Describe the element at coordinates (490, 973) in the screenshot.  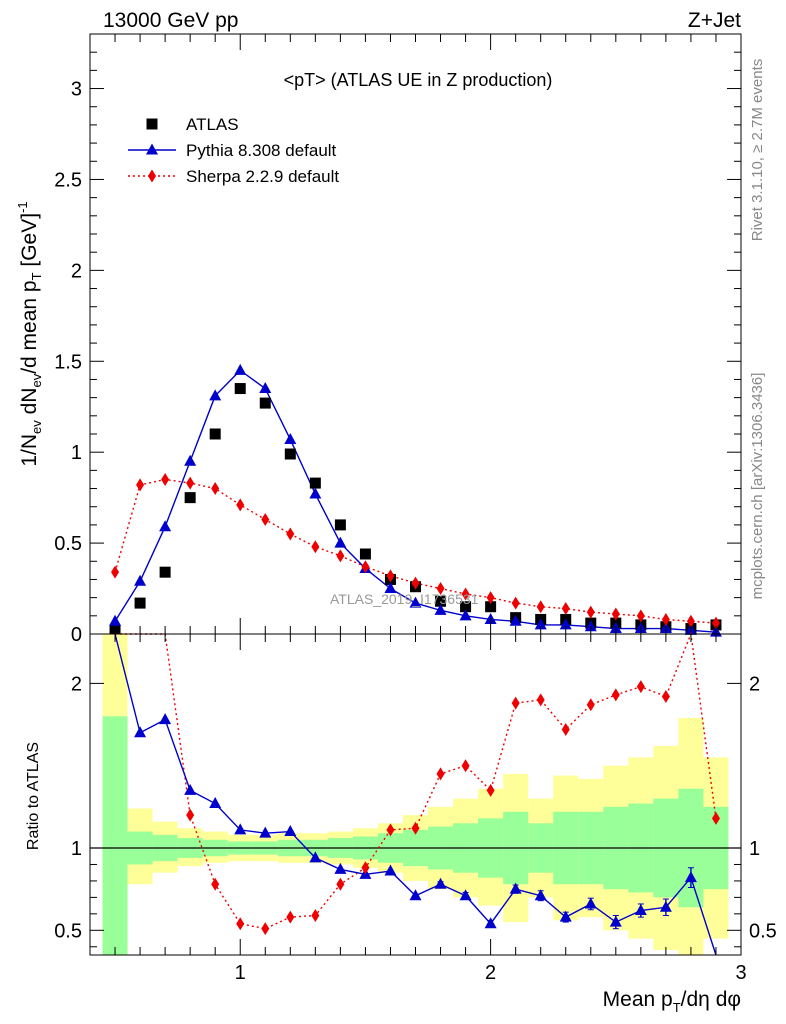
I see `x-tick-label: 2` at that location.